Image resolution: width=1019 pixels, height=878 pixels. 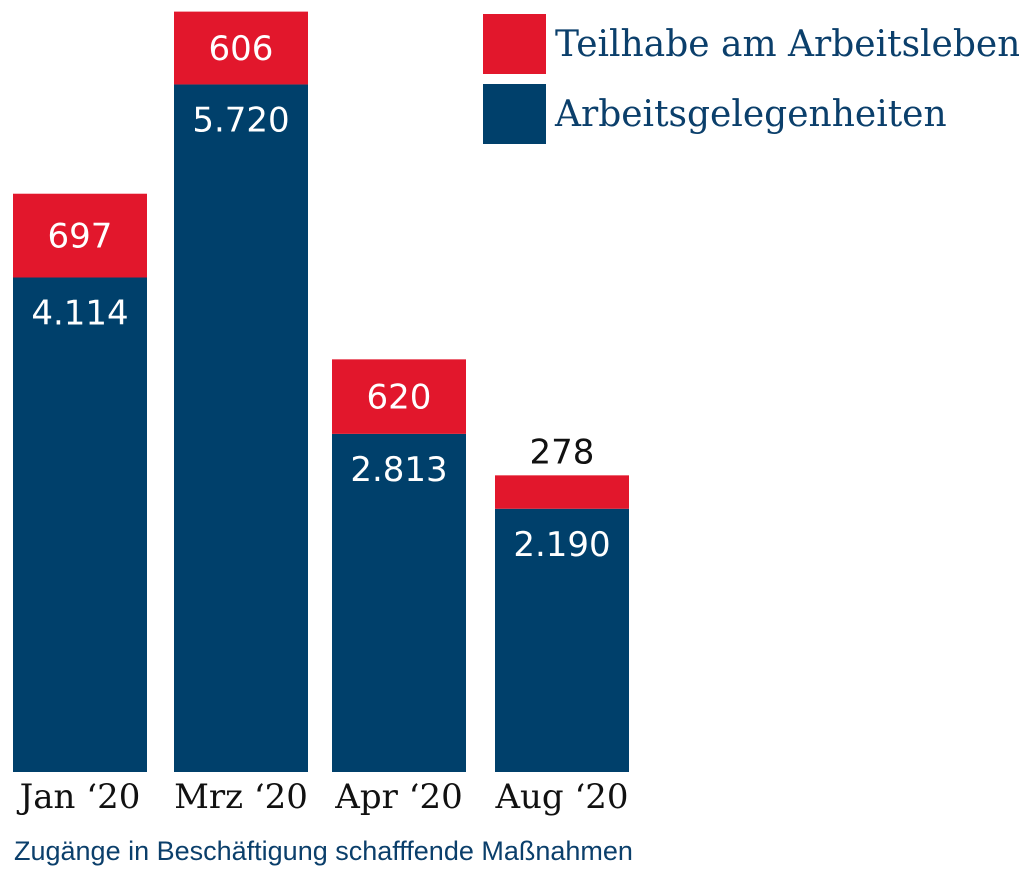 I want to click on data-label-arbeitsgelegenheiten: 5.720, so click(x=240, y=120).